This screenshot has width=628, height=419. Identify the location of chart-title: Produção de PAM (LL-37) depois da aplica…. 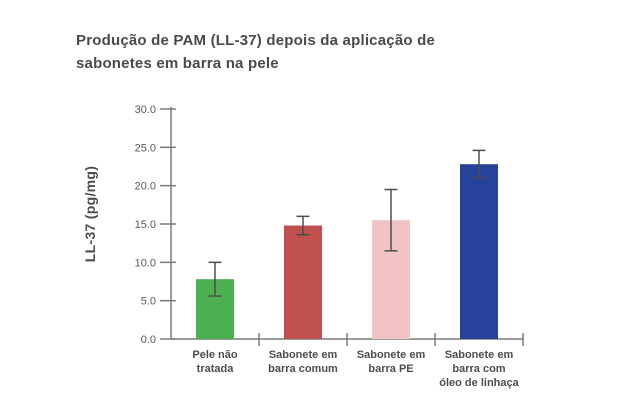
(255, 52).